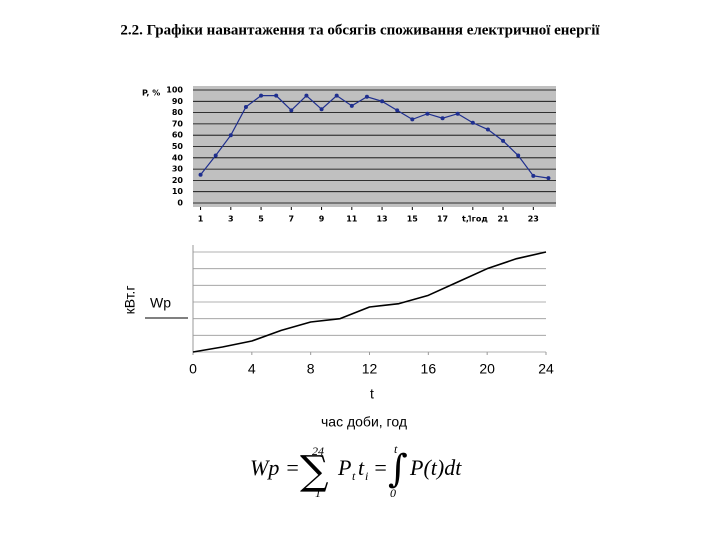 The image size is (720, 540). Describe the element at coordinates (178, 135) in the screenshot. I see `y-tick-label: 60` at that location.